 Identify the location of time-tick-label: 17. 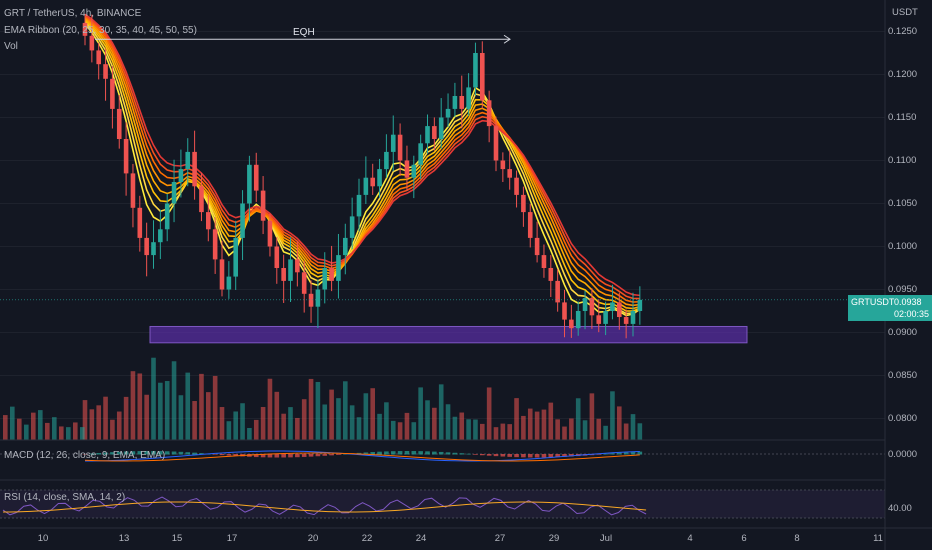
(232, 538).